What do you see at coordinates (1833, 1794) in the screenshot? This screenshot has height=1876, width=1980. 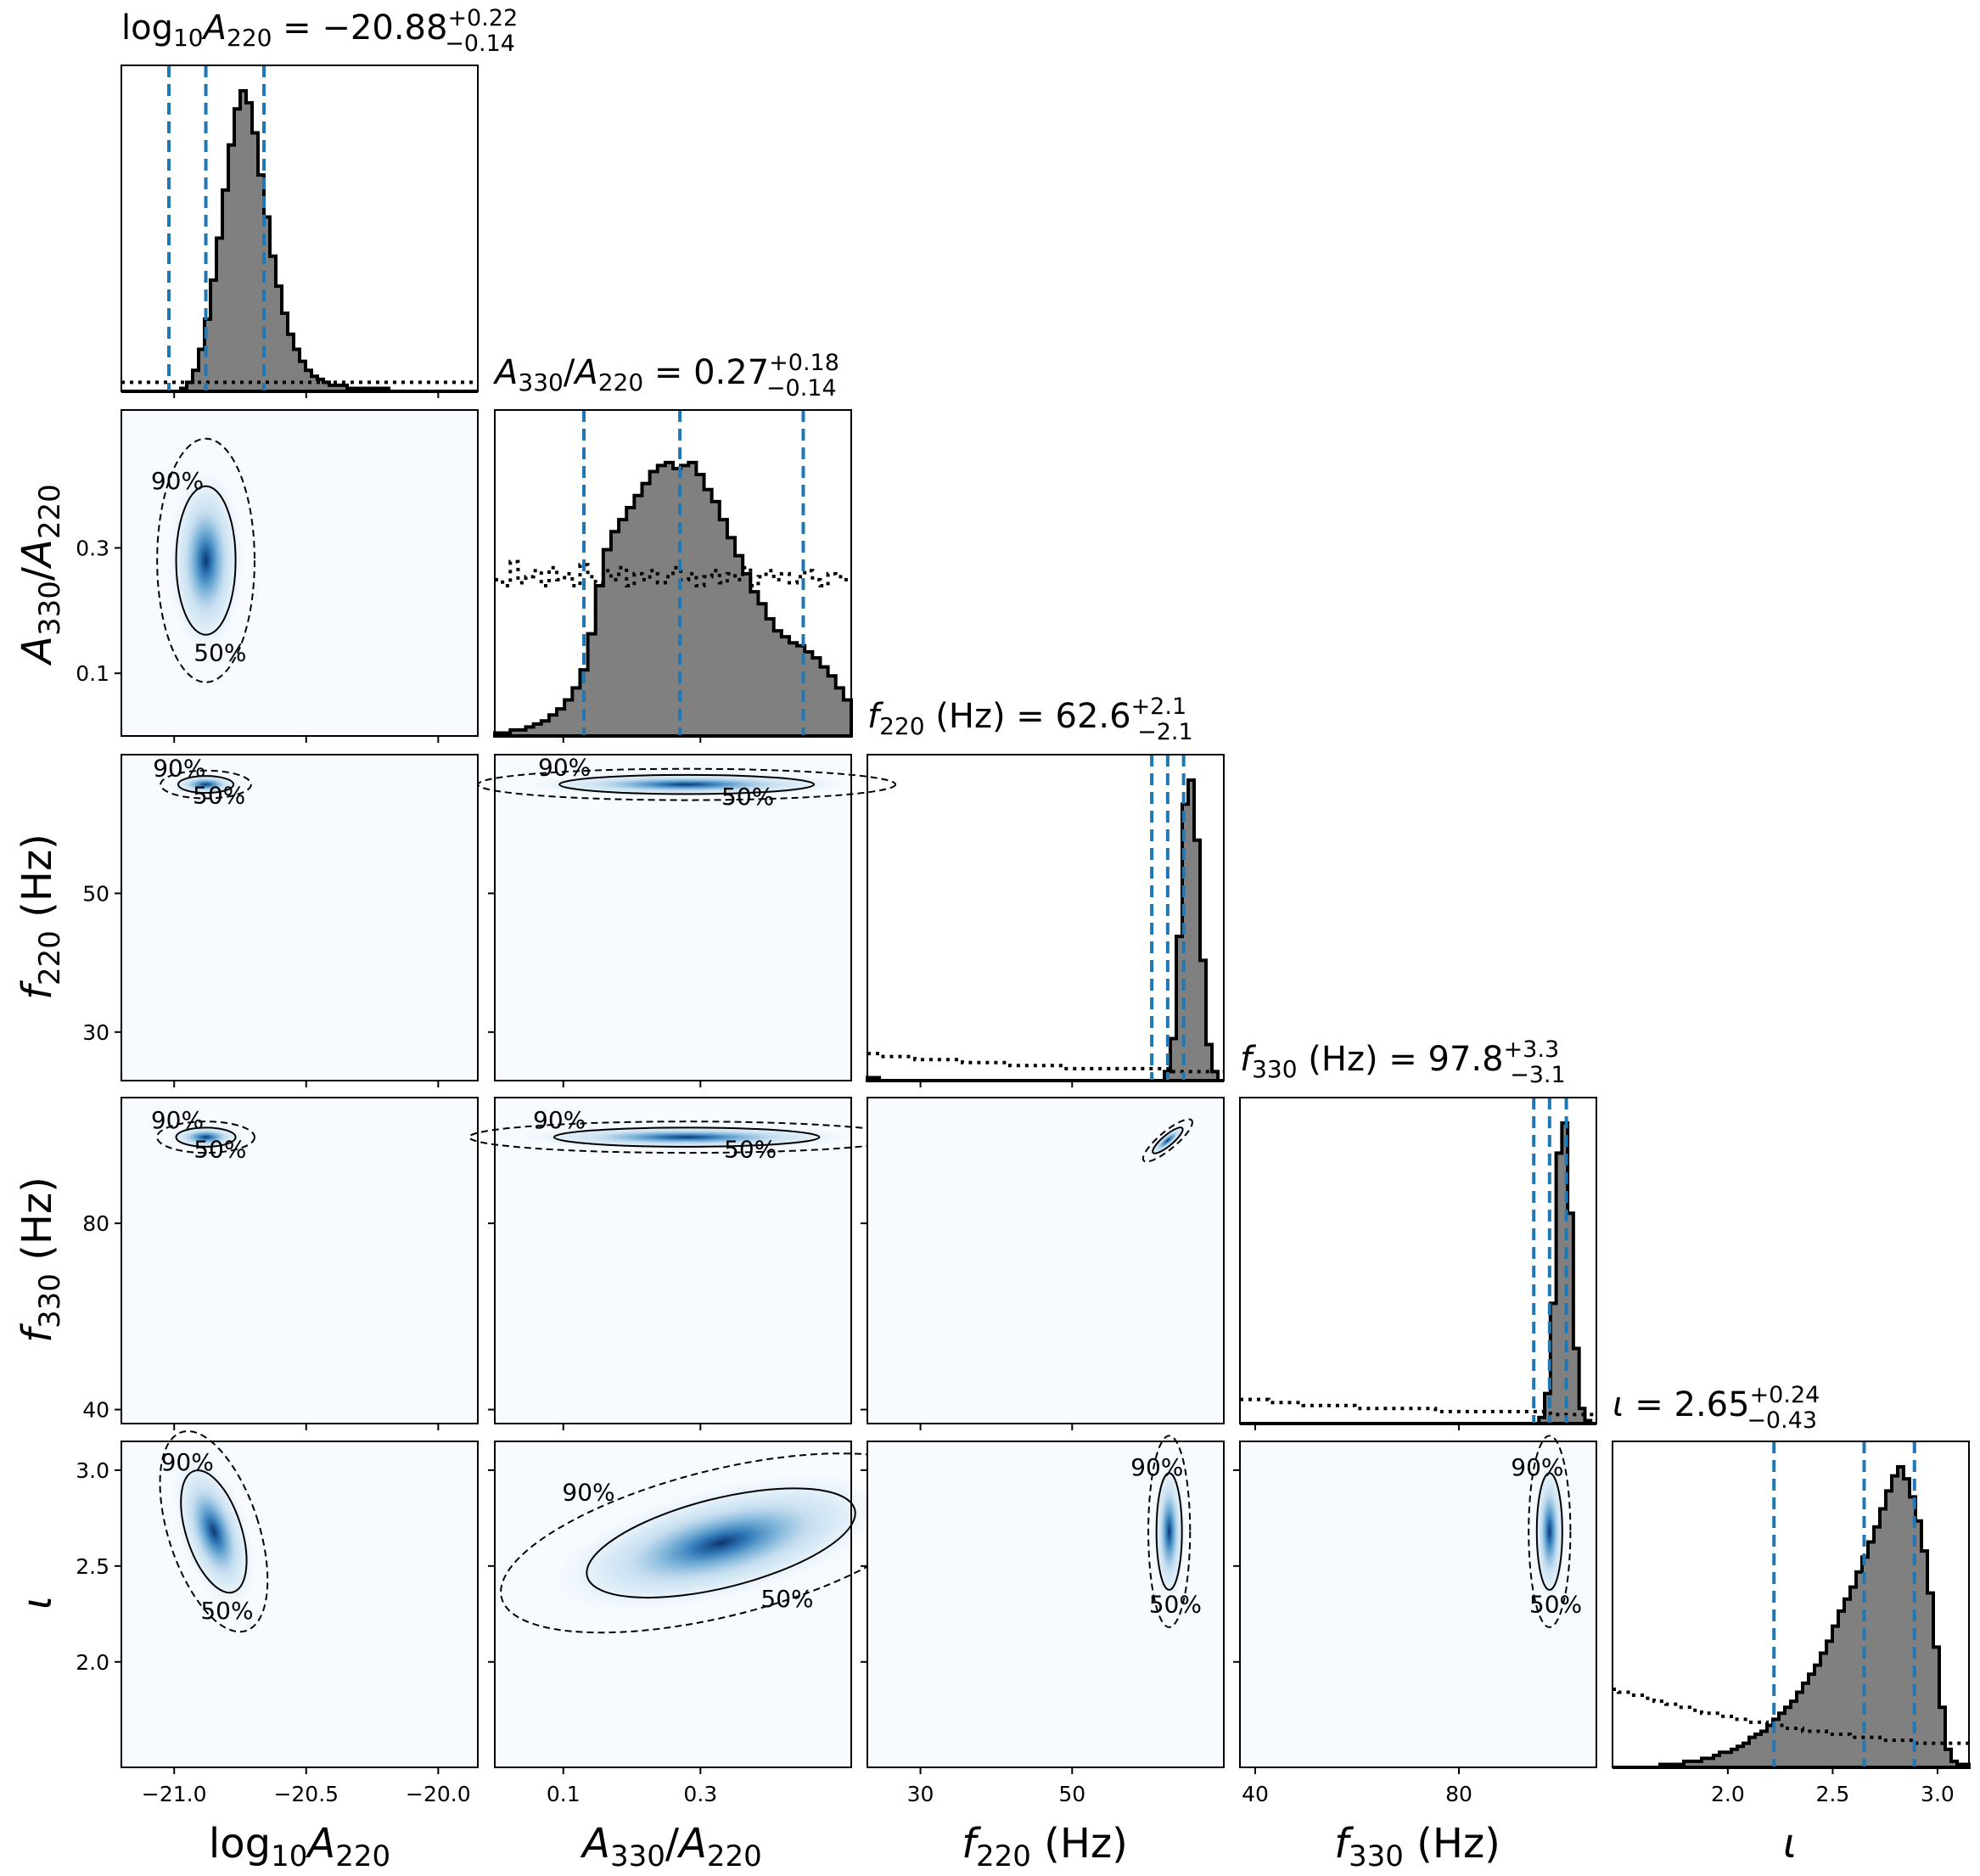 I see `xtick-label: 2.5` at bounding box center [1833, 1794].